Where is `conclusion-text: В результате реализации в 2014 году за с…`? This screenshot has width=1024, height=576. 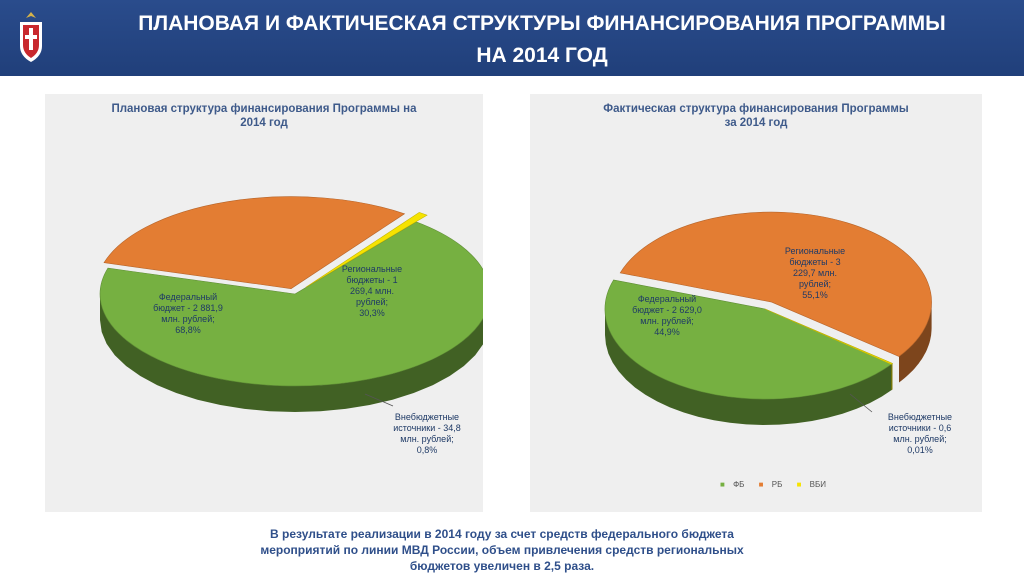 conclusion-text: В результате реализации в 2014 году за с… is located at coordinates (502, 550).